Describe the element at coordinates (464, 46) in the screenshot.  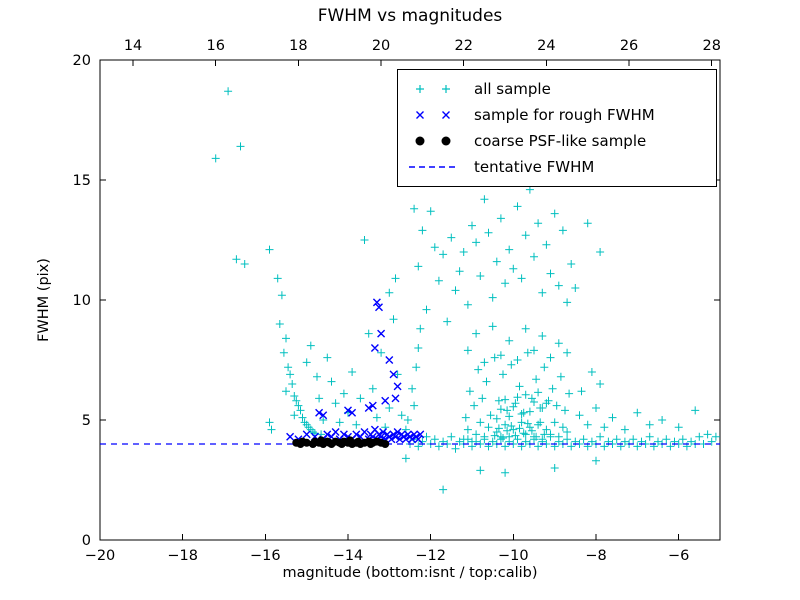
I see `svg-text: 22` at that location.